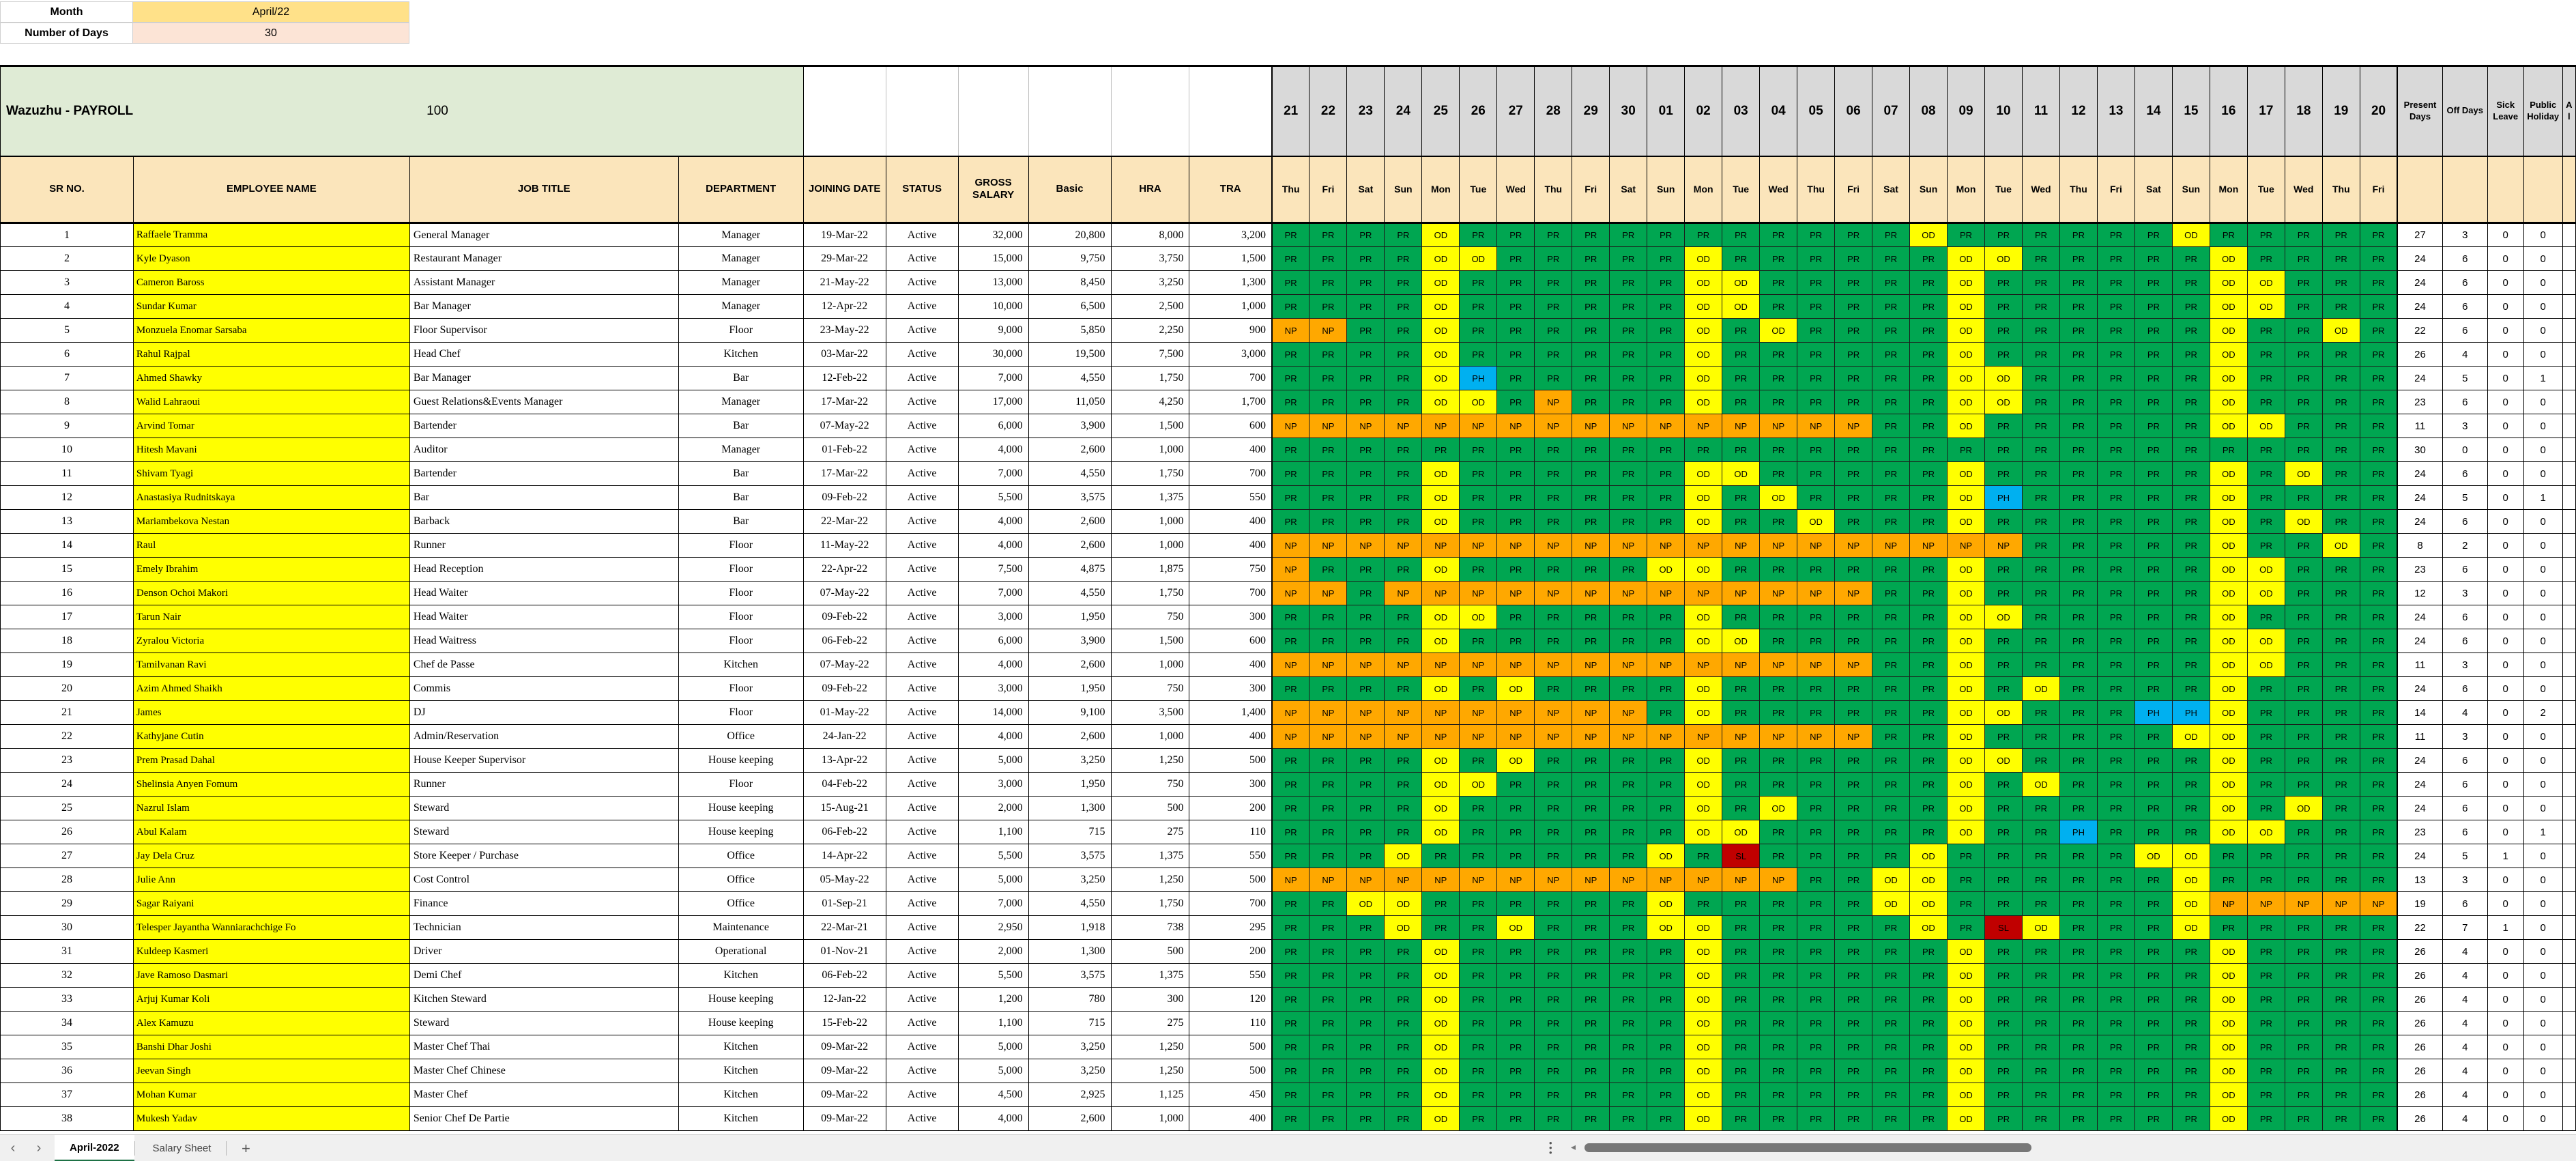 The width and height of the screenshot is (2576, 1161). What do you see at coordinates (271, 473) in the screenshot?
I see `employee-name-cell: Shivam Tyagi` at bounding box center [271, 473].